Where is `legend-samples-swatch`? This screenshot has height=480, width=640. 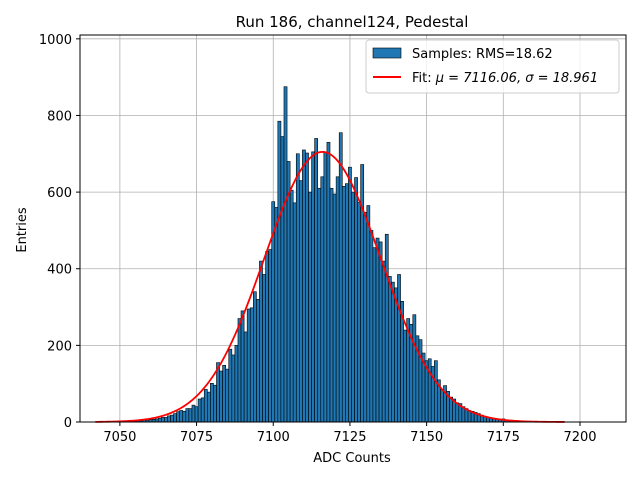
legend-samples-swatch is located at coordinates (387, 53).